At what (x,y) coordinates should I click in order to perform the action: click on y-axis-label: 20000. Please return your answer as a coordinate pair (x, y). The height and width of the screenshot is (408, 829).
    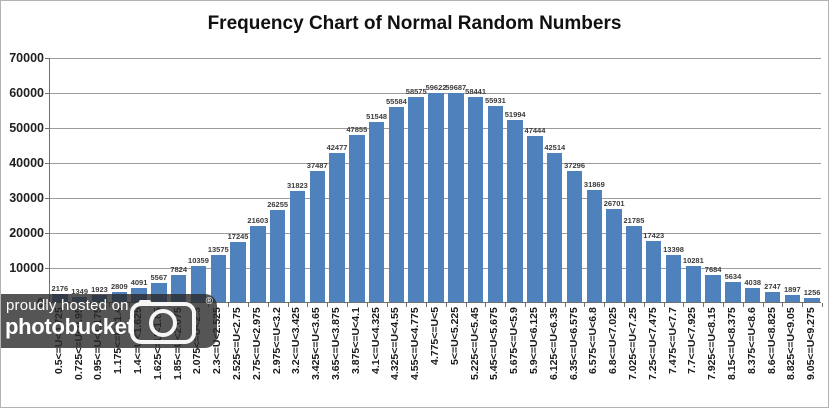
    Looking at the image, I should click on (26, 233).